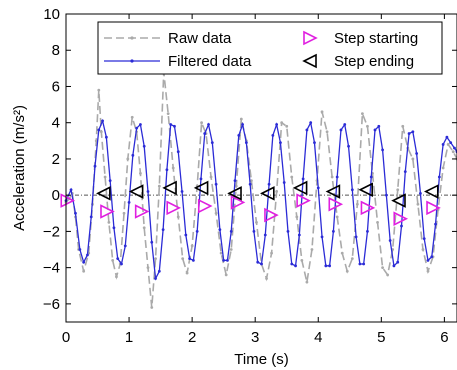 The width and height of the screenshot is (457, 370). What do you see at coordinates (66, 337) in the screenshot?
I see `x-tick-label: 0` at bounding box center [66, 337].